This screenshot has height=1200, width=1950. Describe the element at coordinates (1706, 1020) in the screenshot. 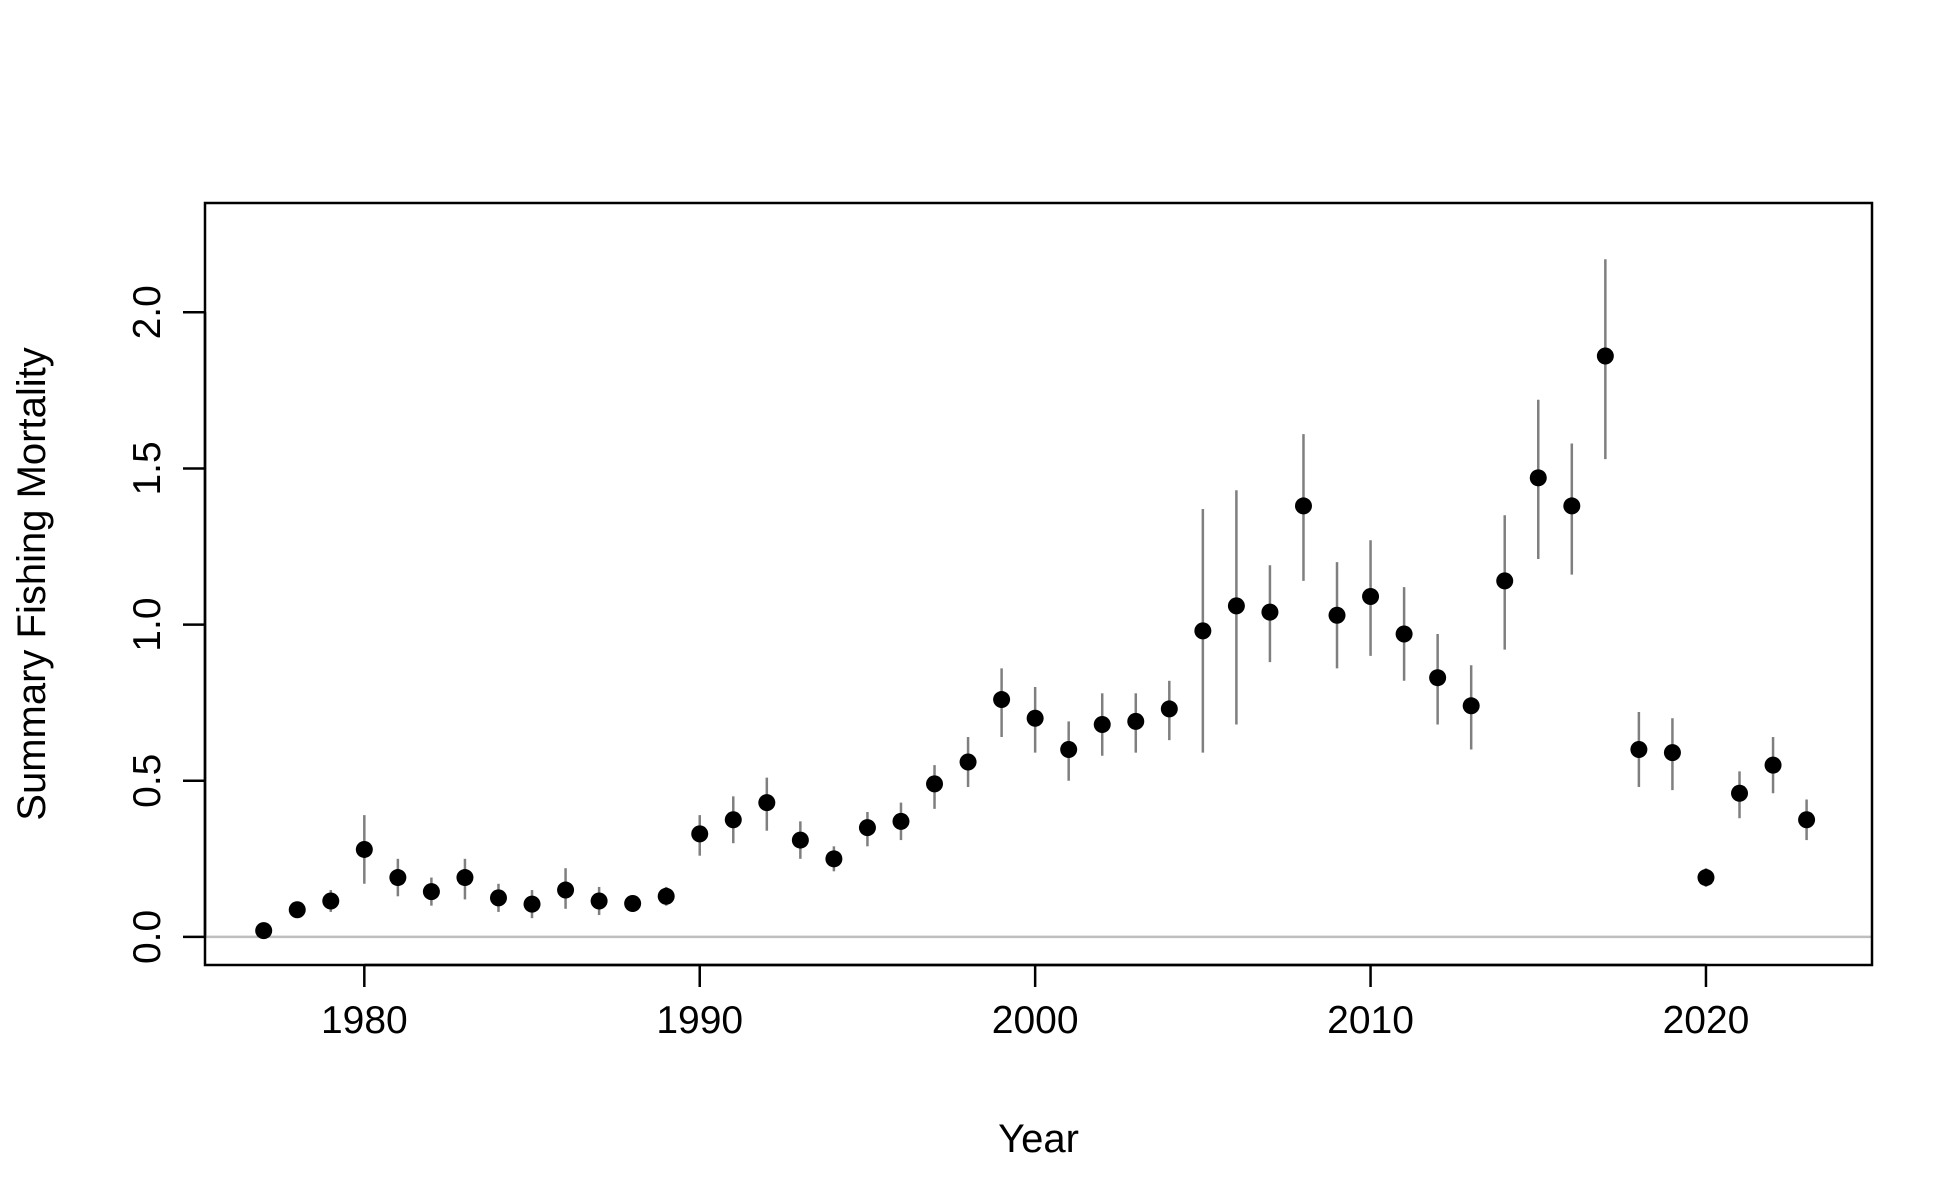

I see `x-tick-label: 2020` at that location.